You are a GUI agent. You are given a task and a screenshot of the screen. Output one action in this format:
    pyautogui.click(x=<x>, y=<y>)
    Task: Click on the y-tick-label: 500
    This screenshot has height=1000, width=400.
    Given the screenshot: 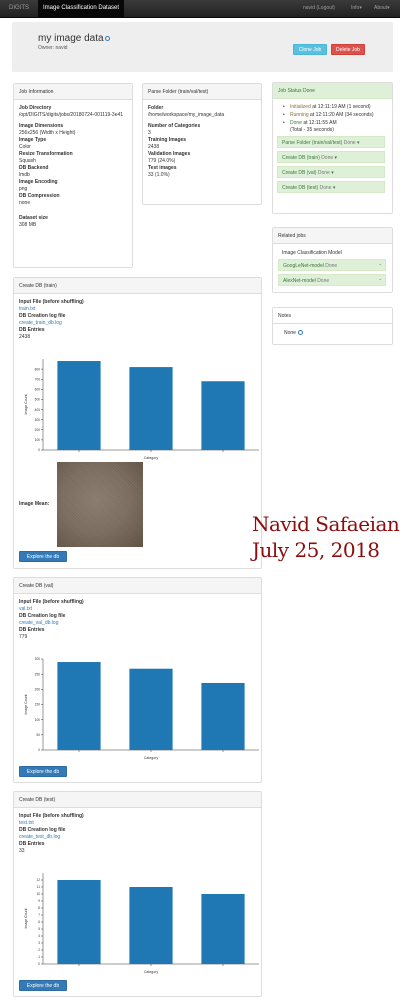 What is the action you would take?
    pyautogui.click(x=38, y=400)
    